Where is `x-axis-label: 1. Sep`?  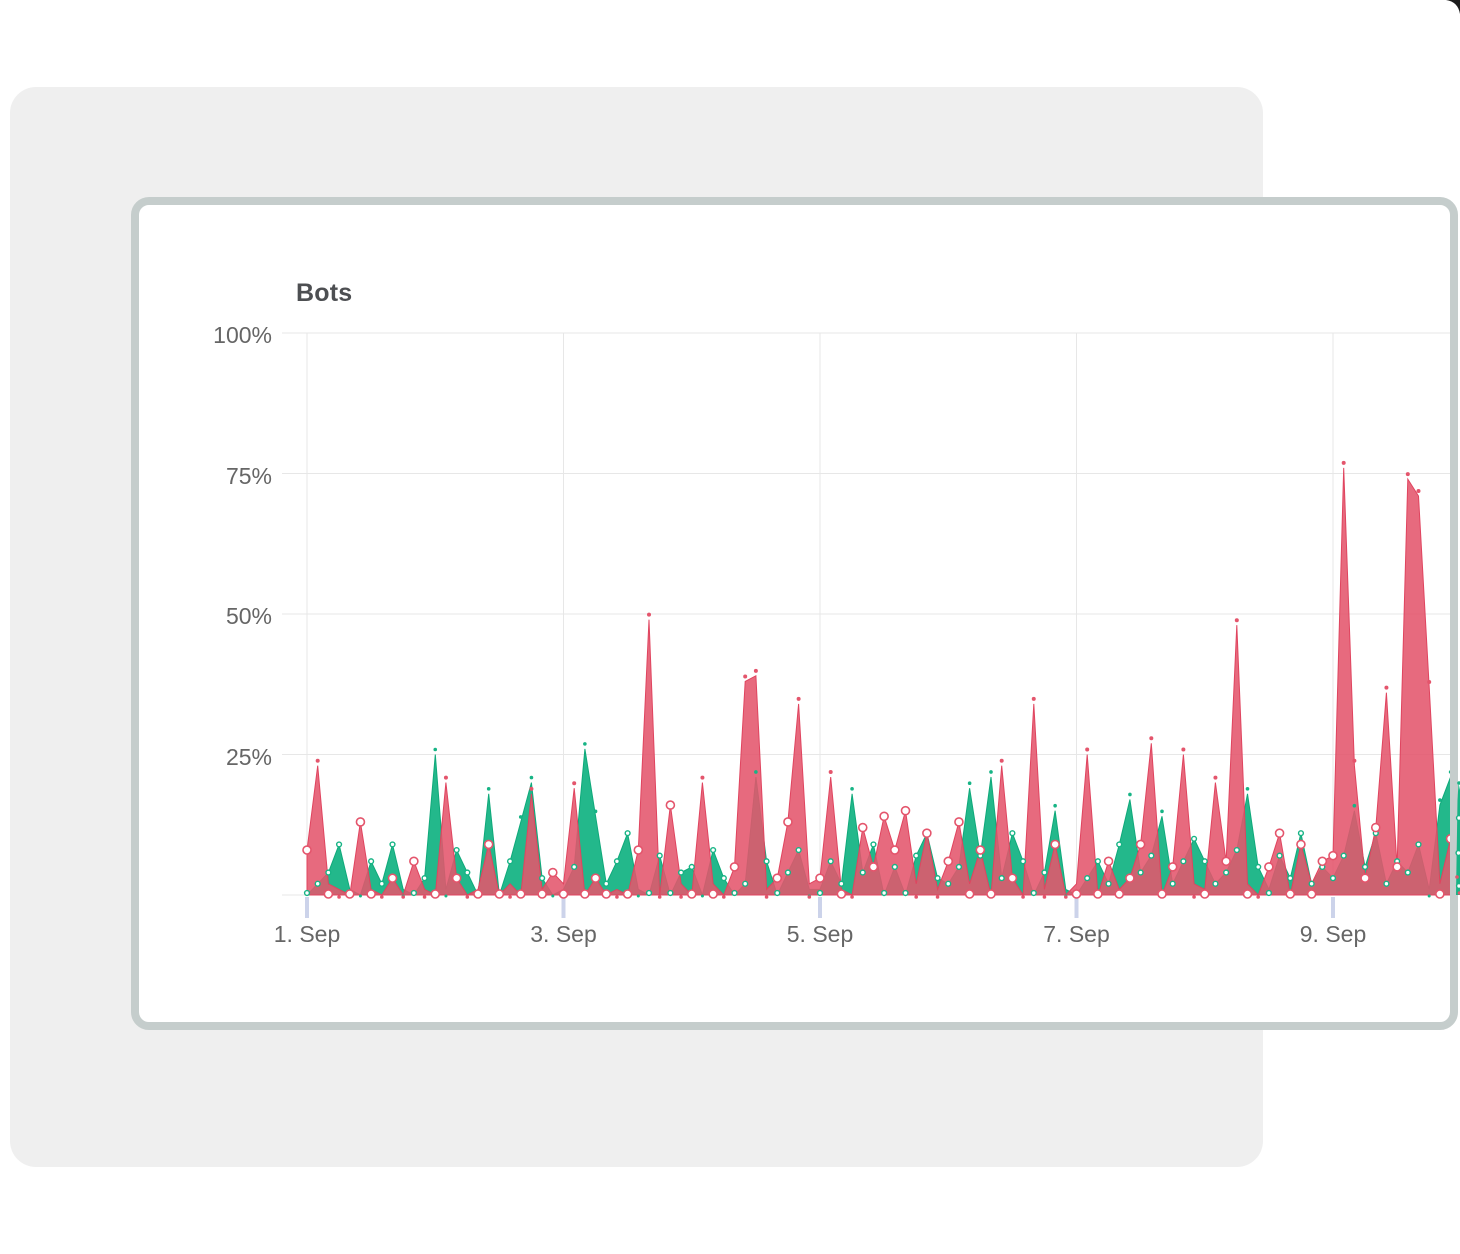 x-axis-label: 1. Sep is located at coordinates (307, 934).